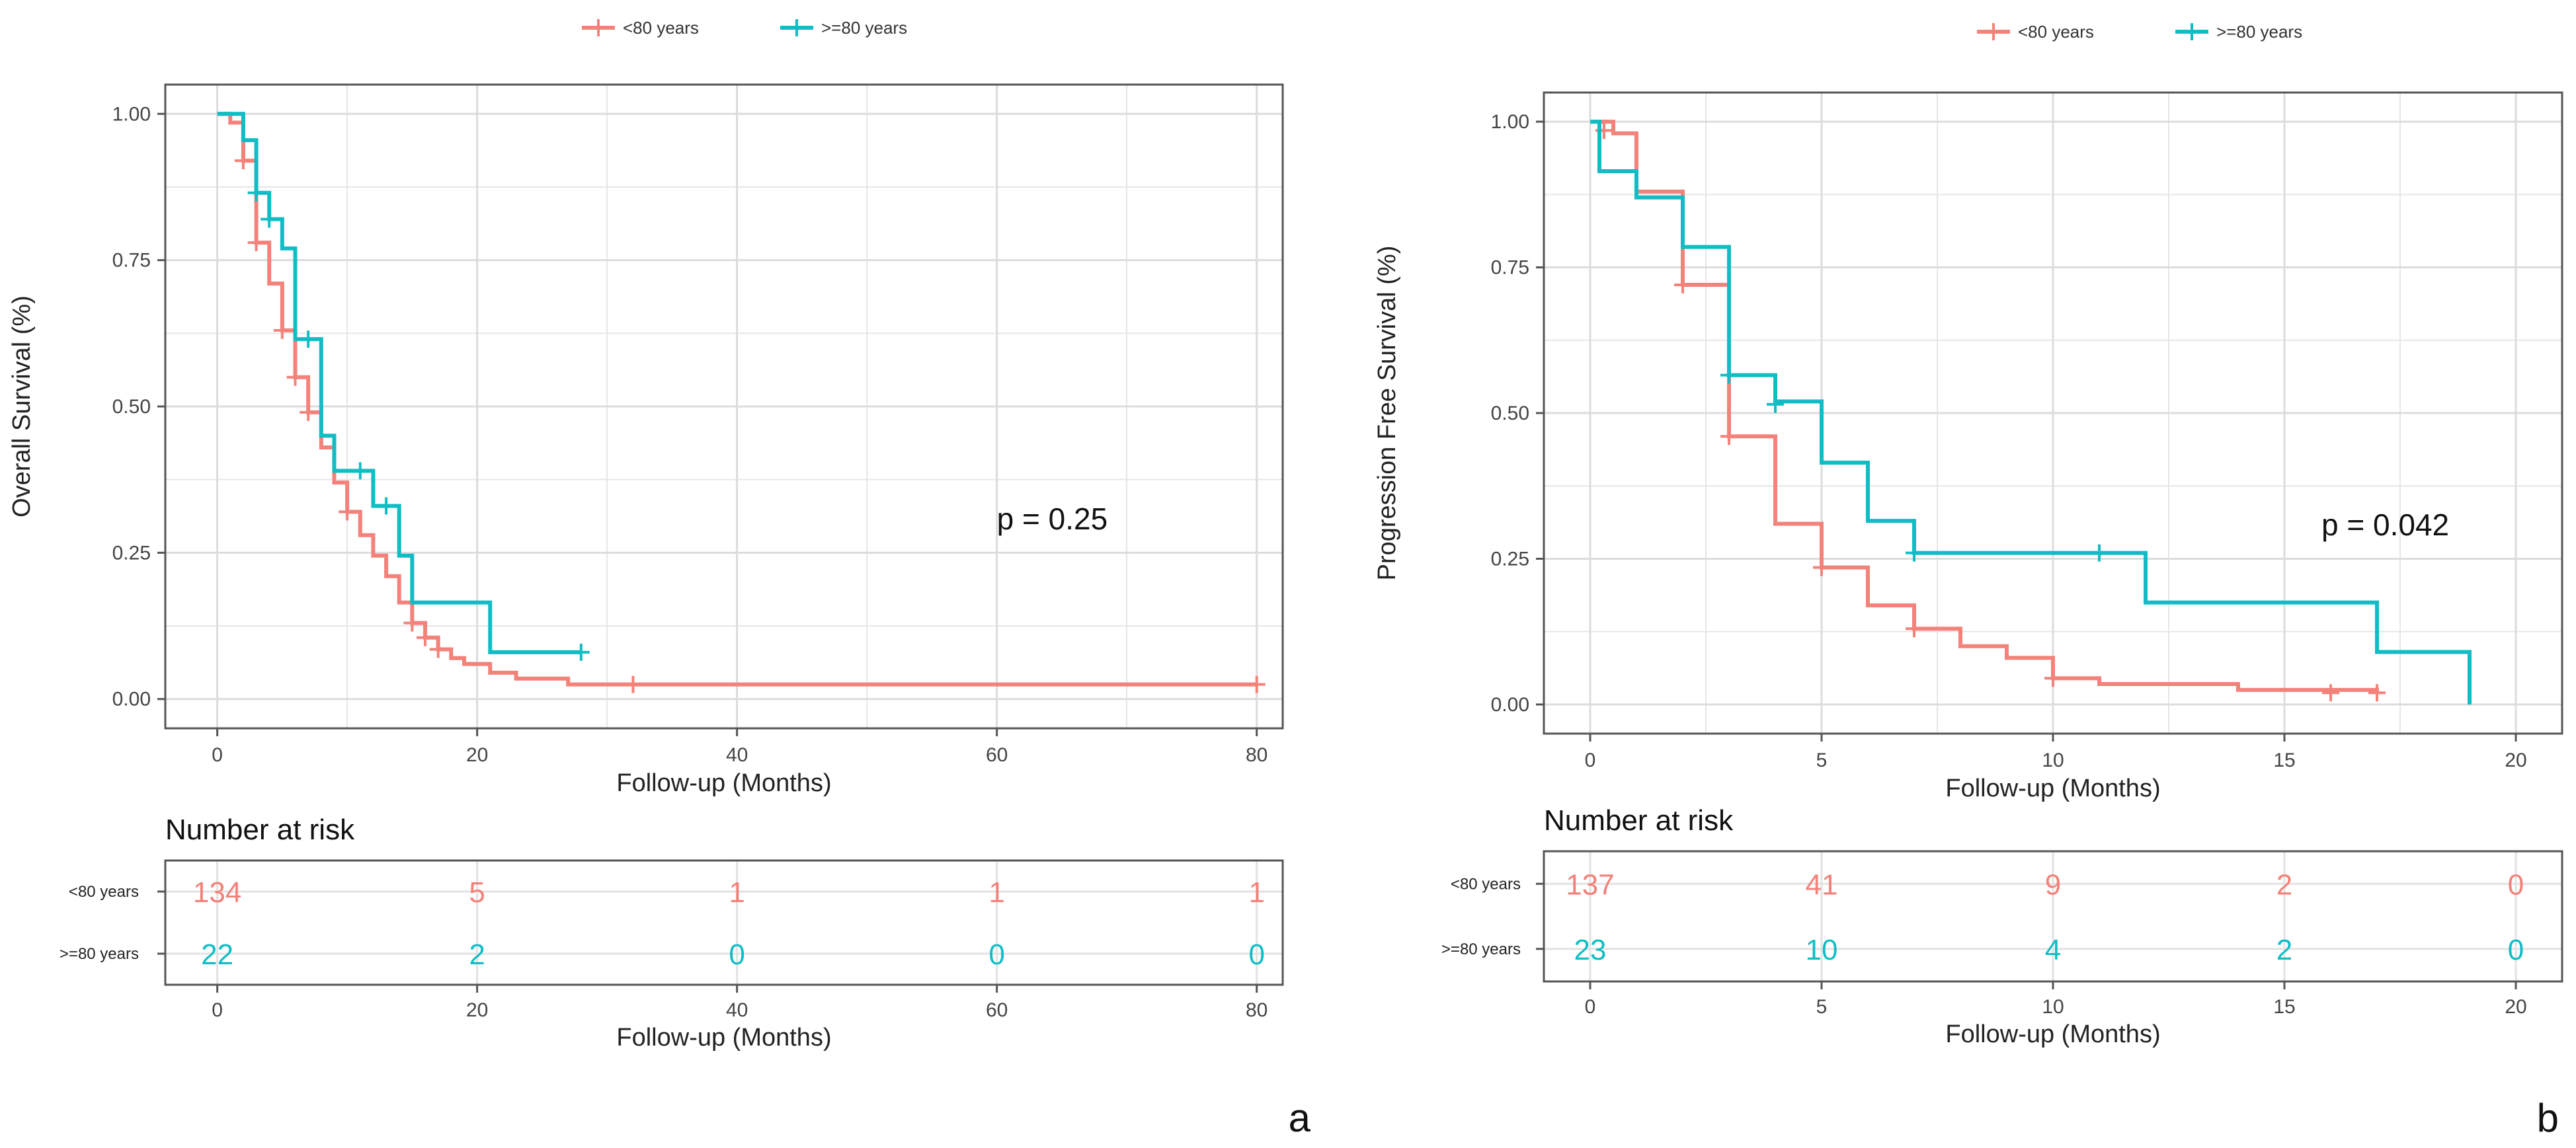  I want to click on risk-count: 9, so click(2053, 885).